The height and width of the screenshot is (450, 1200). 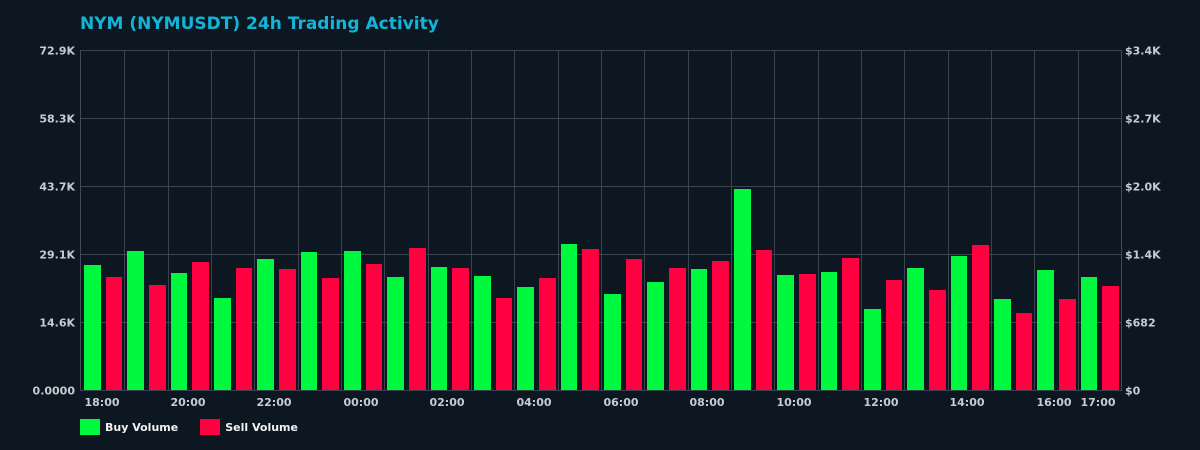 I want to click on h-gridline, so click(x=601, y=390).